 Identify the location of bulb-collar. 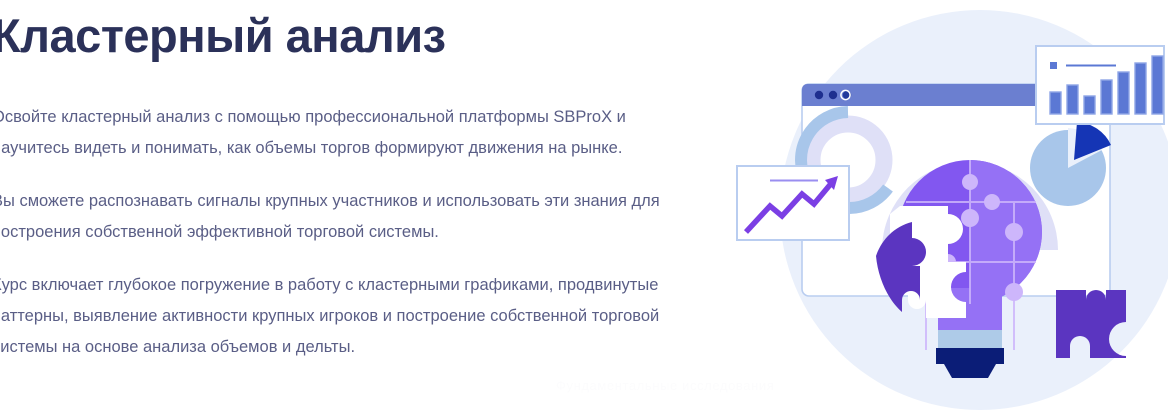
(970, 340).